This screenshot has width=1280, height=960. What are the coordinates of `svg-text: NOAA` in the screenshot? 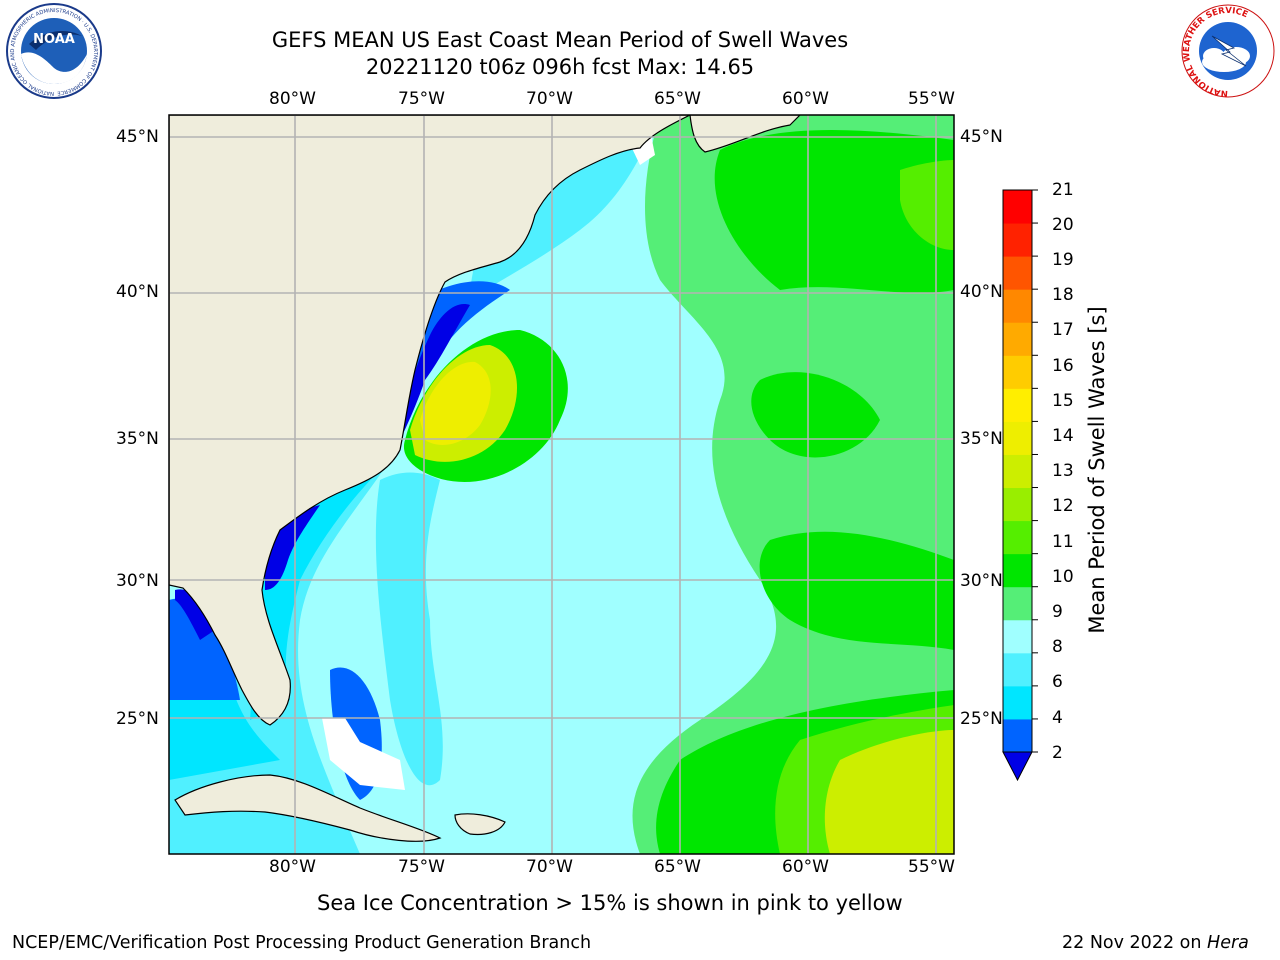 It's located at (54, 39).